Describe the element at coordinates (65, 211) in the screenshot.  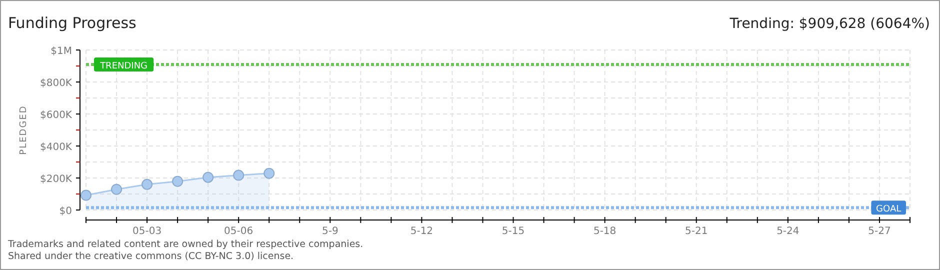
I see `y-tick-label: $0` at that location.